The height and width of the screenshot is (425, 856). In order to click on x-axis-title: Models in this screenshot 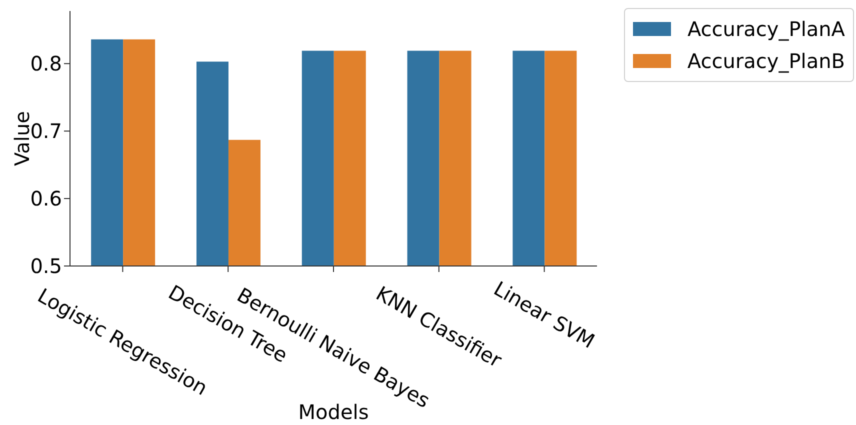, I will do `click(333, 412)`.